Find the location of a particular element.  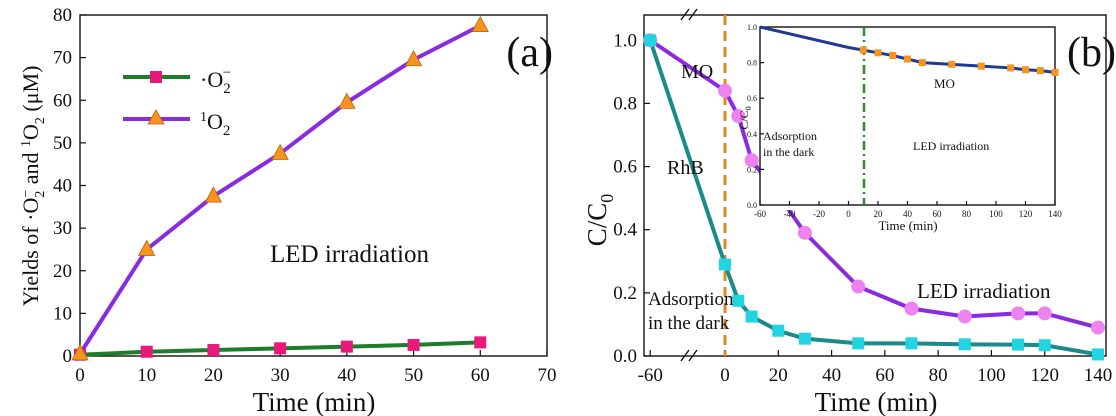

panel-b-xlabel: Time (min) is located at coordinates (876, 401).